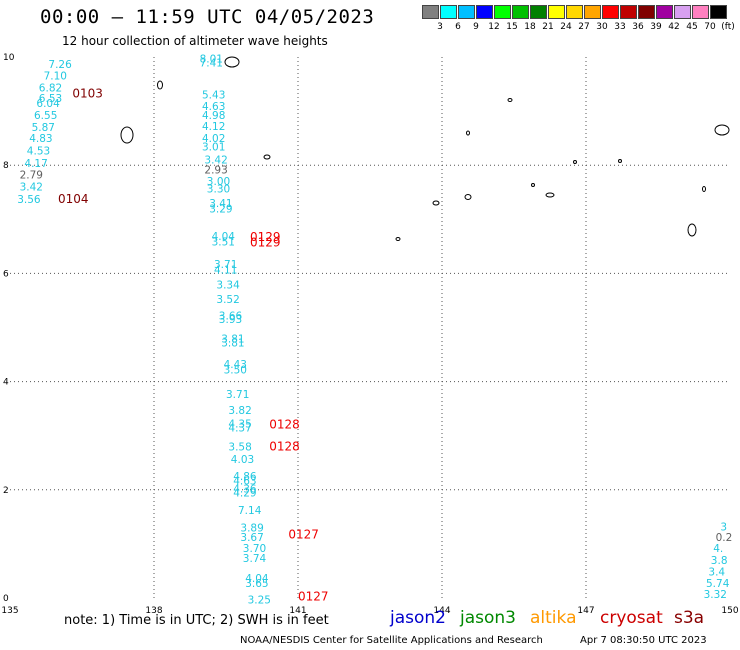  Describe the element at coordinates (297, 611) in the screenshot. I see `x-tick-label: 141` at that location.